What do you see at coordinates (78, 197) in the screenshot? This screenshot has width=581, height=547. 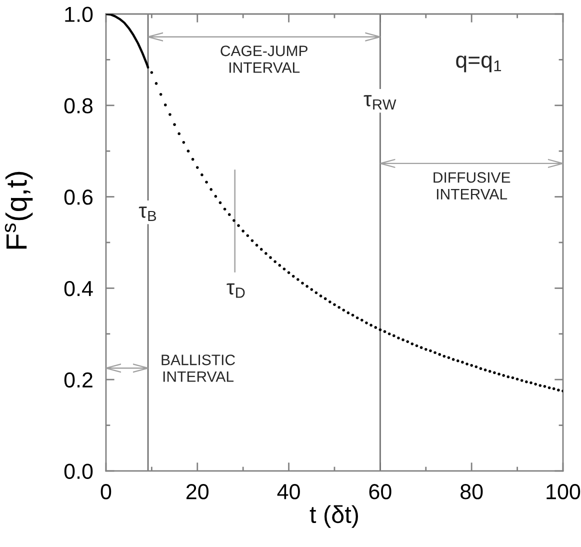 I see `y-tick-label: 0.6` at bounding box center [78, 197].